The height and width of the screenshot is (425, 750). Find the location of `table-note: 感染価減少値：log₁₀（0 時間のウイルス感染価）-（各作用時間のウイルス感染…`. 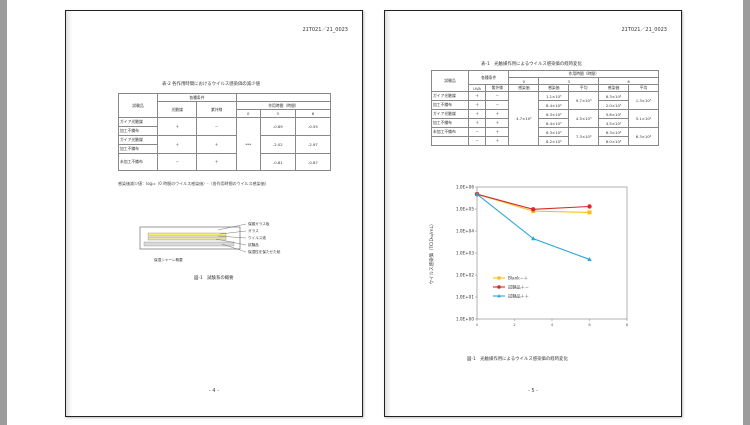

table-note: 感染価減少値：log₁₀（0 時間のウイルス感染価）-（各作用時間のウイルス感染… is located at coordinates (193, 183).